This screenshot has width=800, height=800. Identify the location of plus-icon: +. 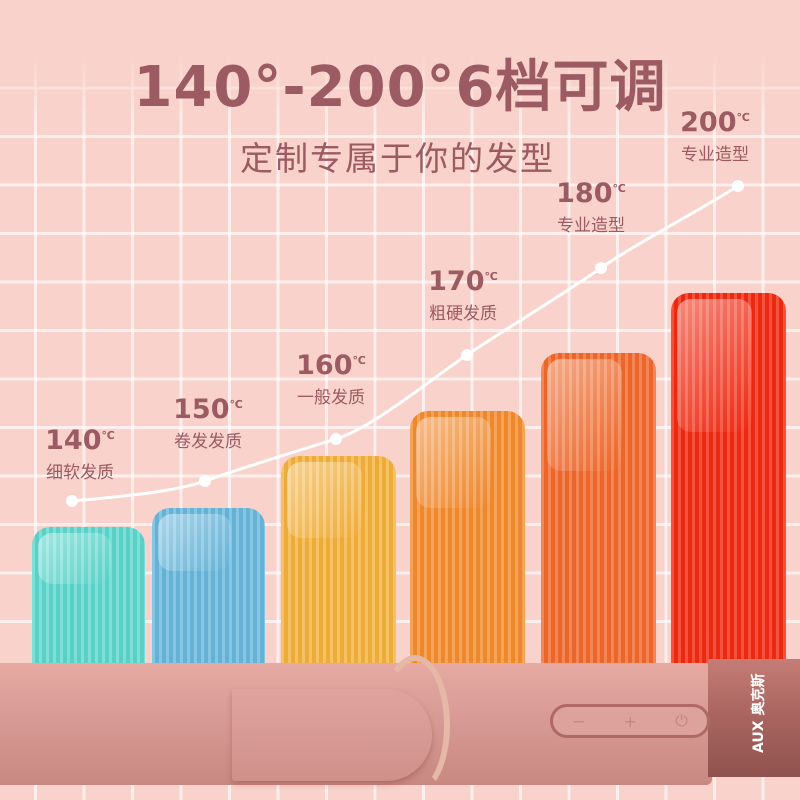
(630, 721).